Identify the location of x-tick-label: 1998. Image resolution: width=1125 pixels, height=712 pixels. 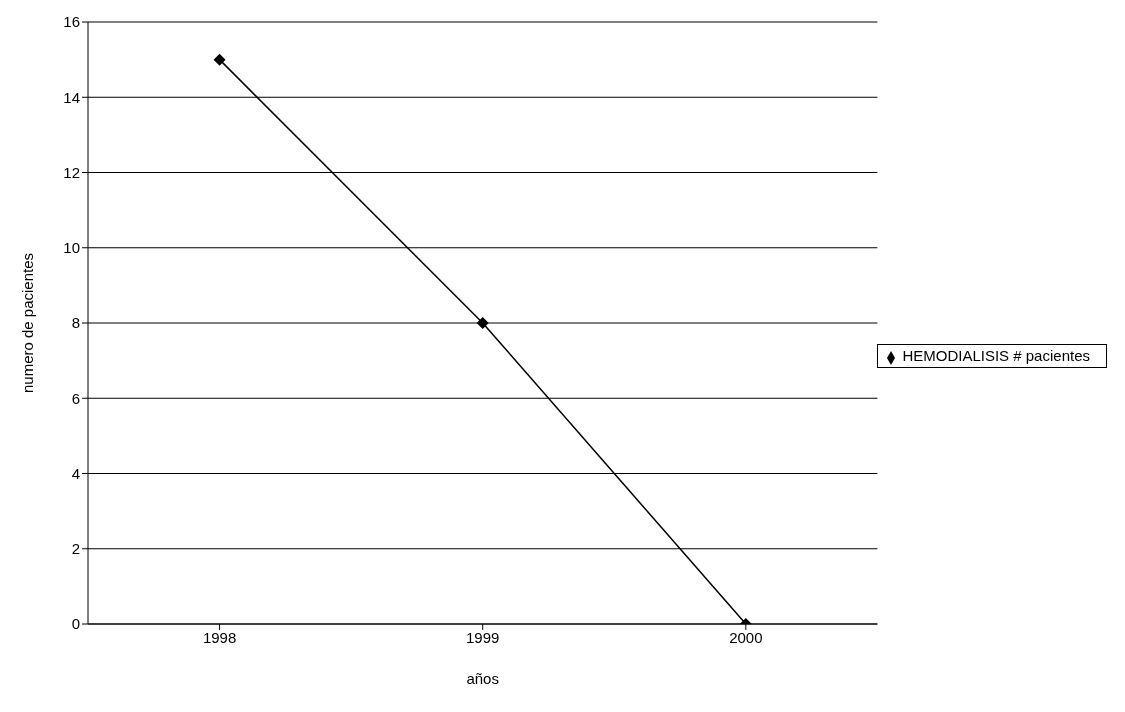
(219, 637).